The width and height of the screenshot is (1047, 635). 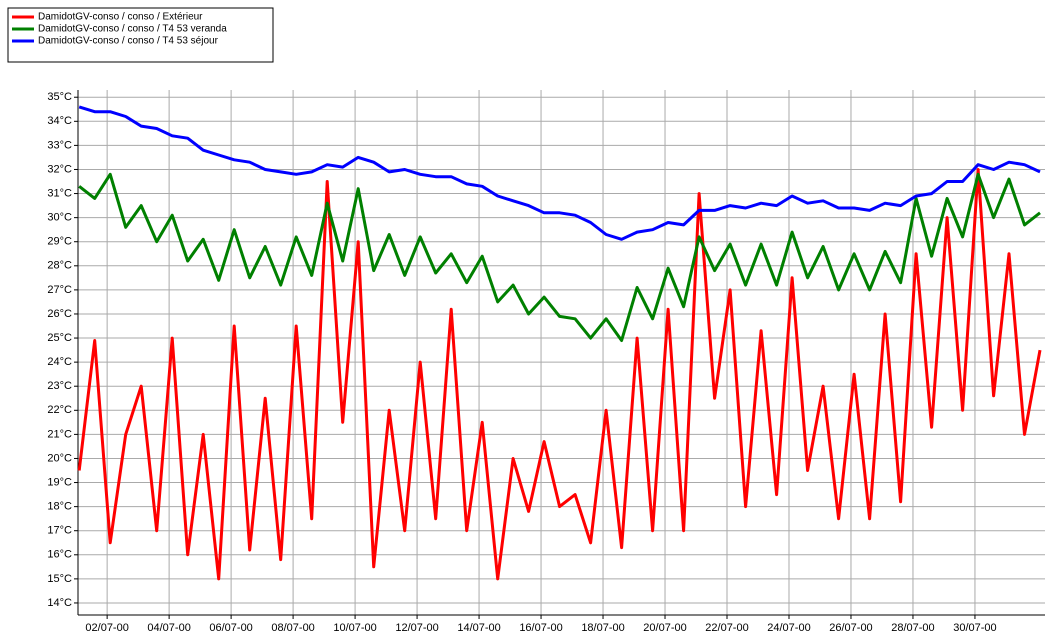 What do you see at coordinates (168, 628) in the screenshot?
I see `x-tick-label: 04/07-00` at bounding box center [168, 628].